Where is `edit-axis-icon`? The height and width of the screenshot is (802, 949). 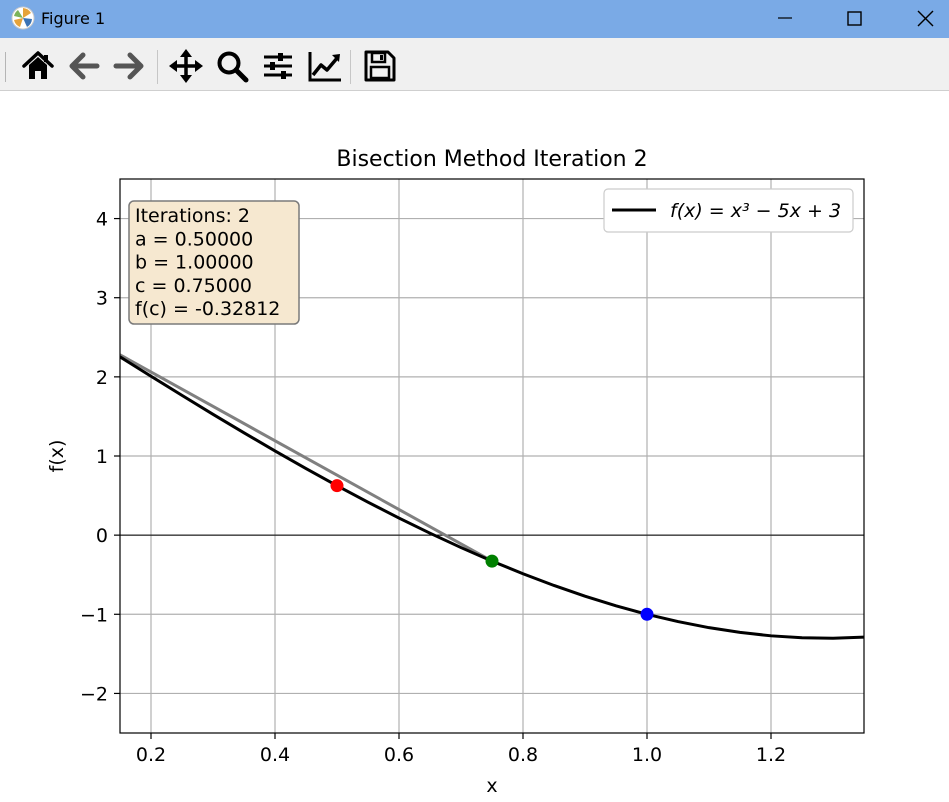
edit-axis-icon is located at coordinates (324, 67).